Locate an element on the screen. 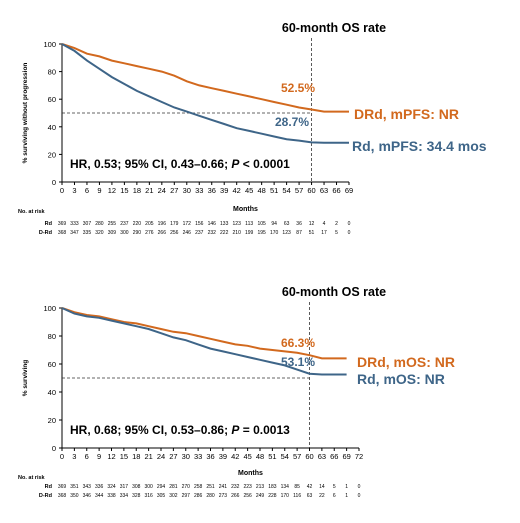  x-tick-label: 9 is located at coordinates (99, 456).